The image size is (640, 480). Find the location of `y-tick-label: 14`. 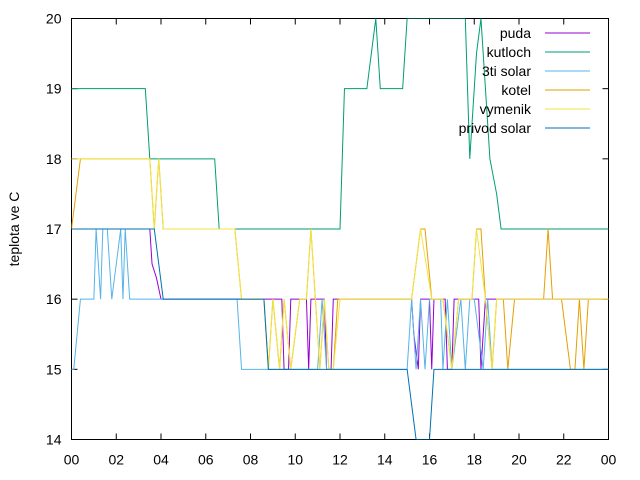

y-tick-label: 14 is located at coordinates (54, 440).